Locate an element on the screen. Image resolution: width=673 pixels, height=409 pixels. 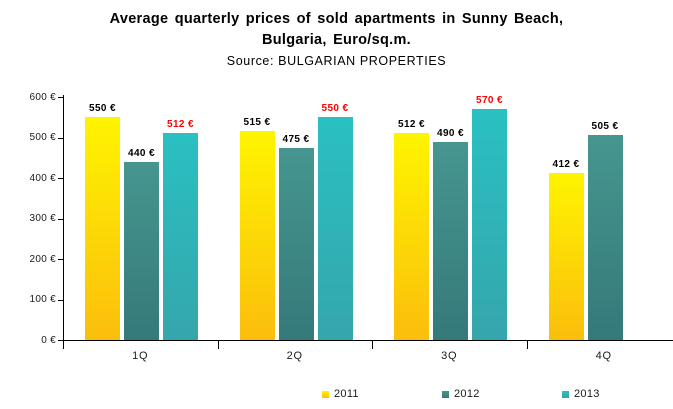
x-axis-category-label: 4Q is located at coordinates (603, 356).